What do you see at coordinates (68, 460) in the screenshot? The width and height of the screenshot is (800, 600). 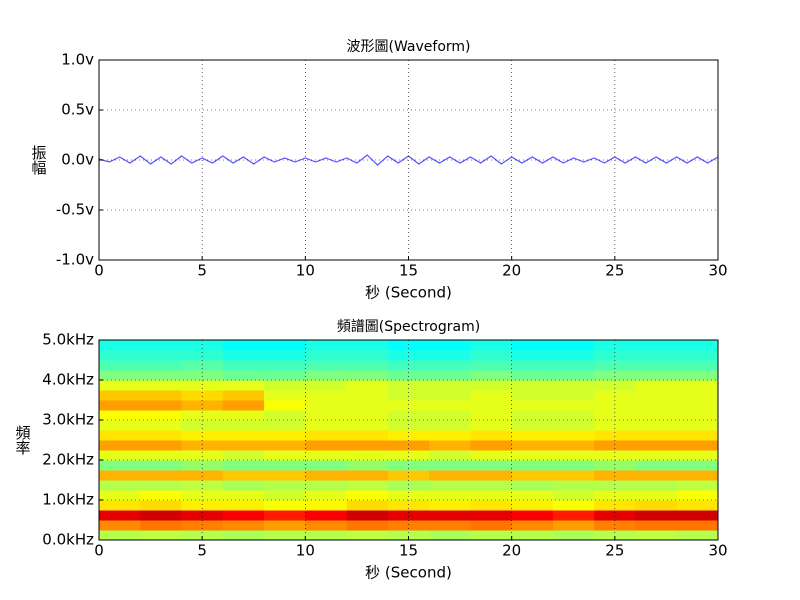 I see `y-tick-label: 2.0kHz` at bounding box center [68, 460].